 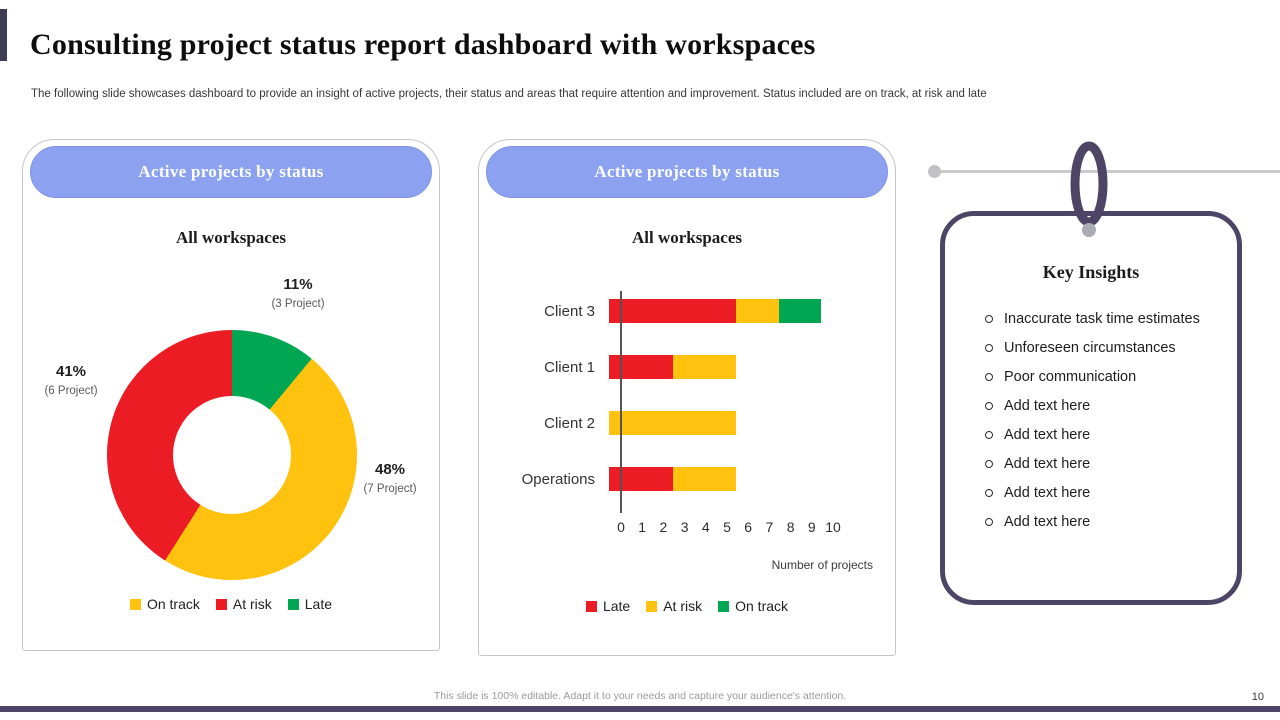 I want to click on donut-card-subheader: All workspaces, so click(x=231, y=237).